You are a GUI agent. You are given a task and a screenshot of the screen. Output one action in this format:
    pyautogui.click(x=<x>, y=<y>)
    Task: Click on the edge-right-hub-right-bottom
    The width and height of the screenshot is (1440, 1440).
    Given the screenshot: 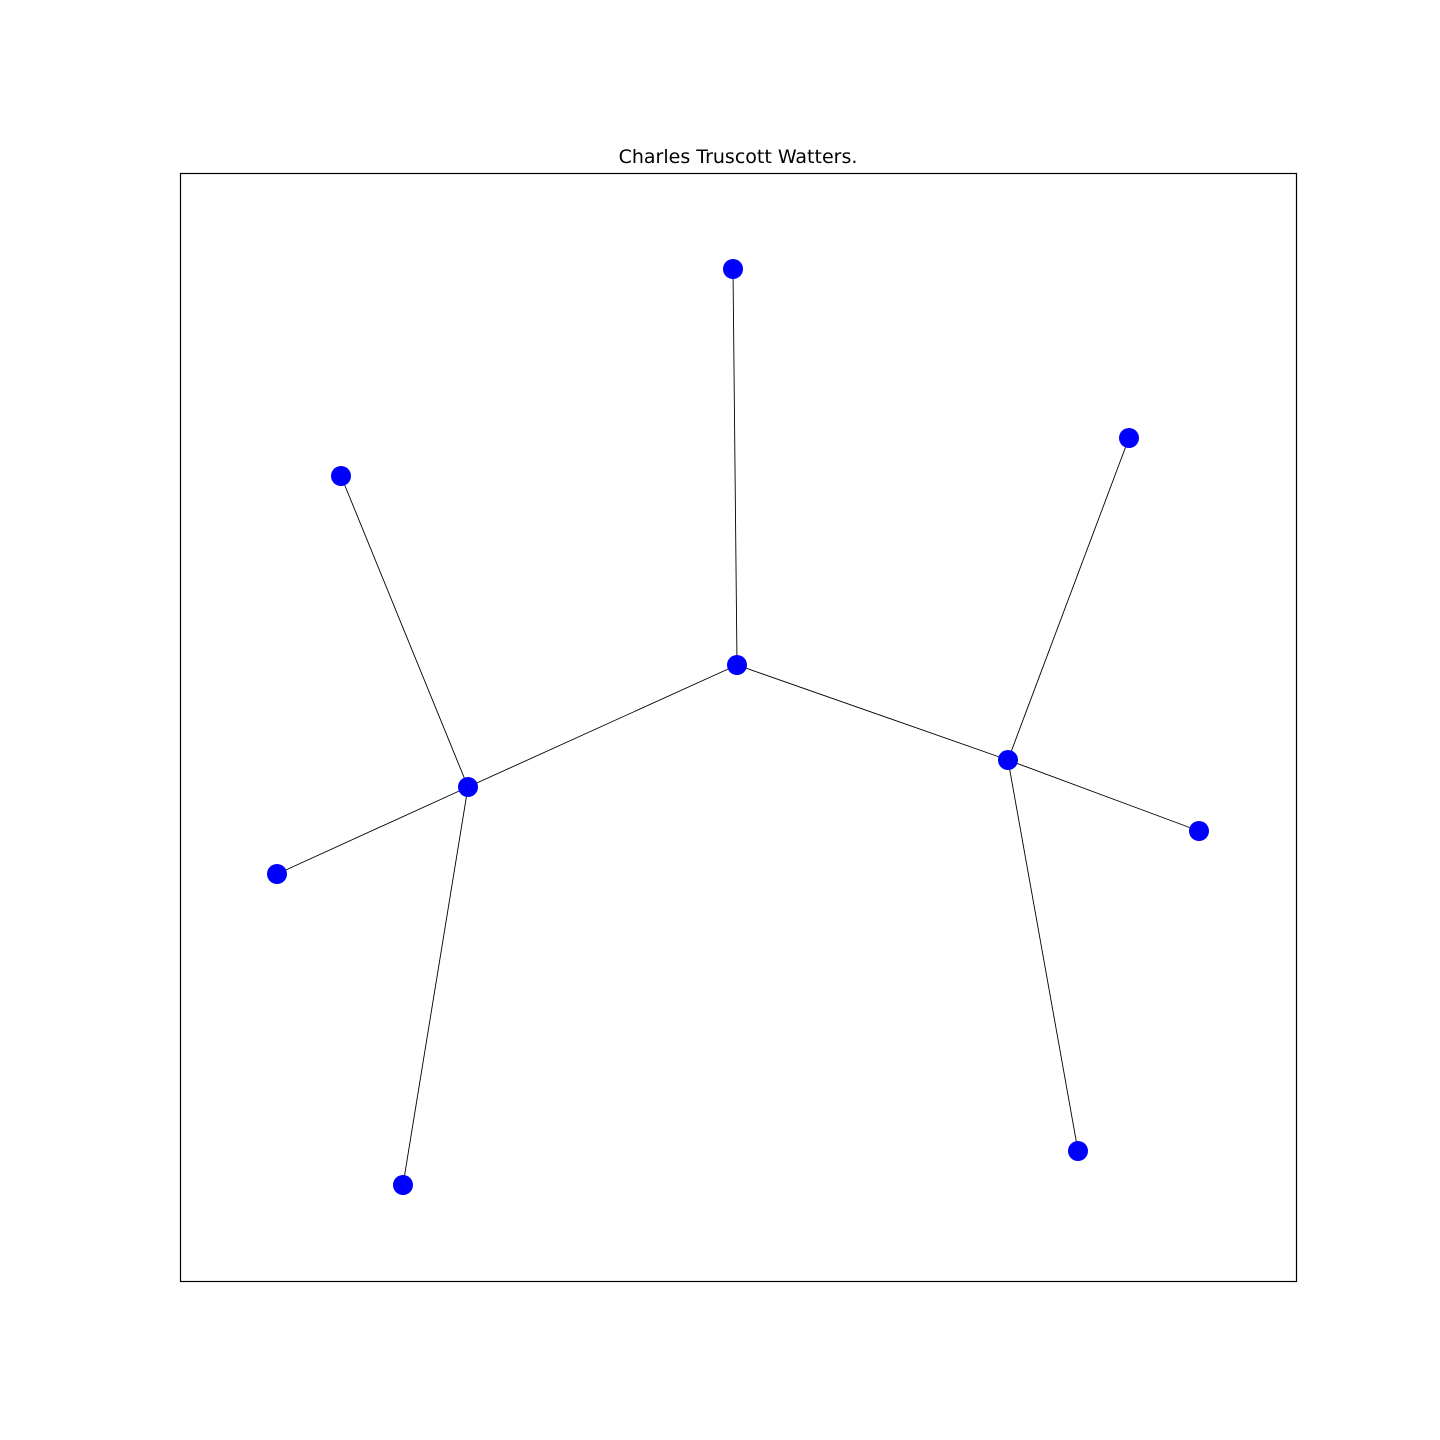 What is the action you would take?
    pyautogui.click(x=1043, y=955)
    